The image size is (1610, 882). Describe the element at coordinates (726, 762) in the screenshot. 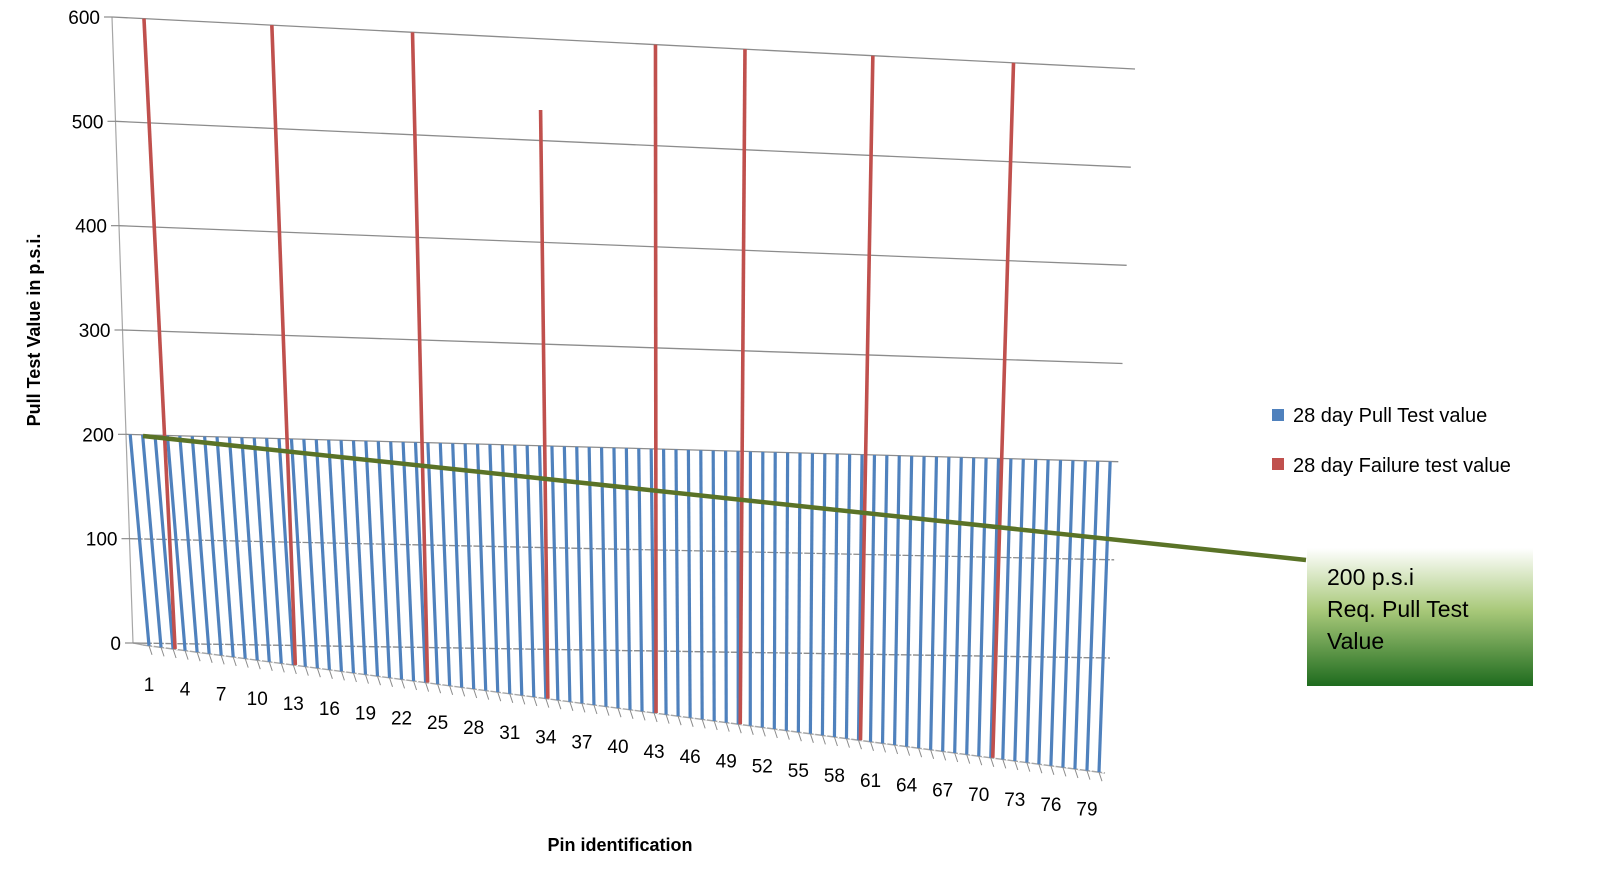

I see `x-tick-label-49: 49` at that location.